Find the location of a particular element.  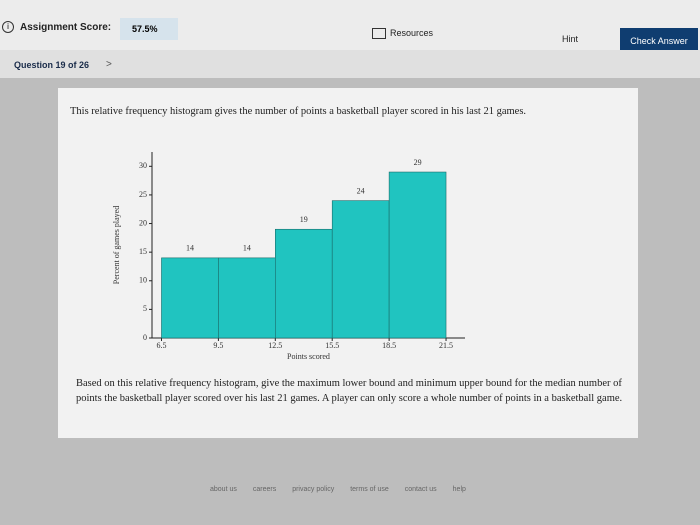

nav-bar: Question 19 of 26 > is located at coordinates (350, 64).